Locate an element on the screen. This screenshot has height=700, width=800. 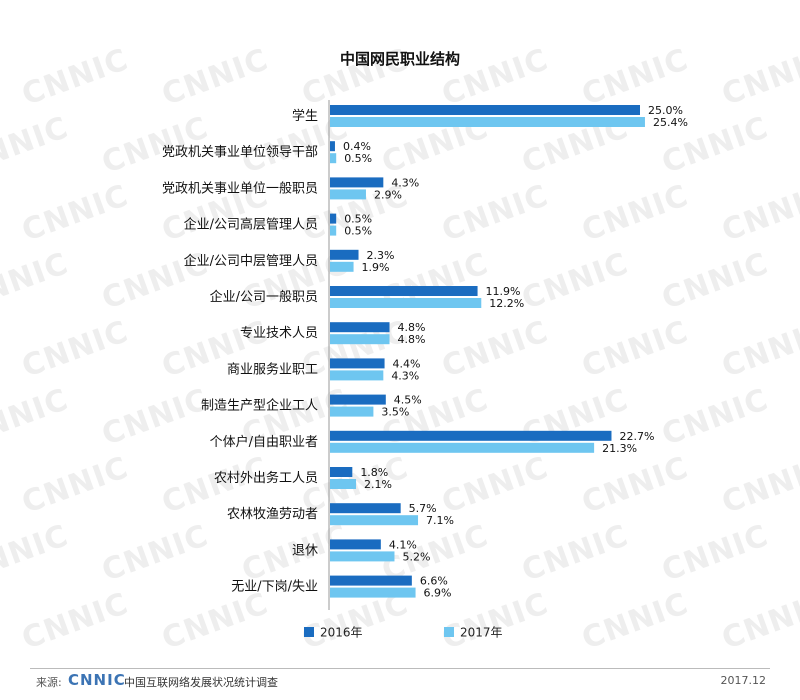
category-label: 党政机关事业单位领导干部 is located at coordinates (240, 152).